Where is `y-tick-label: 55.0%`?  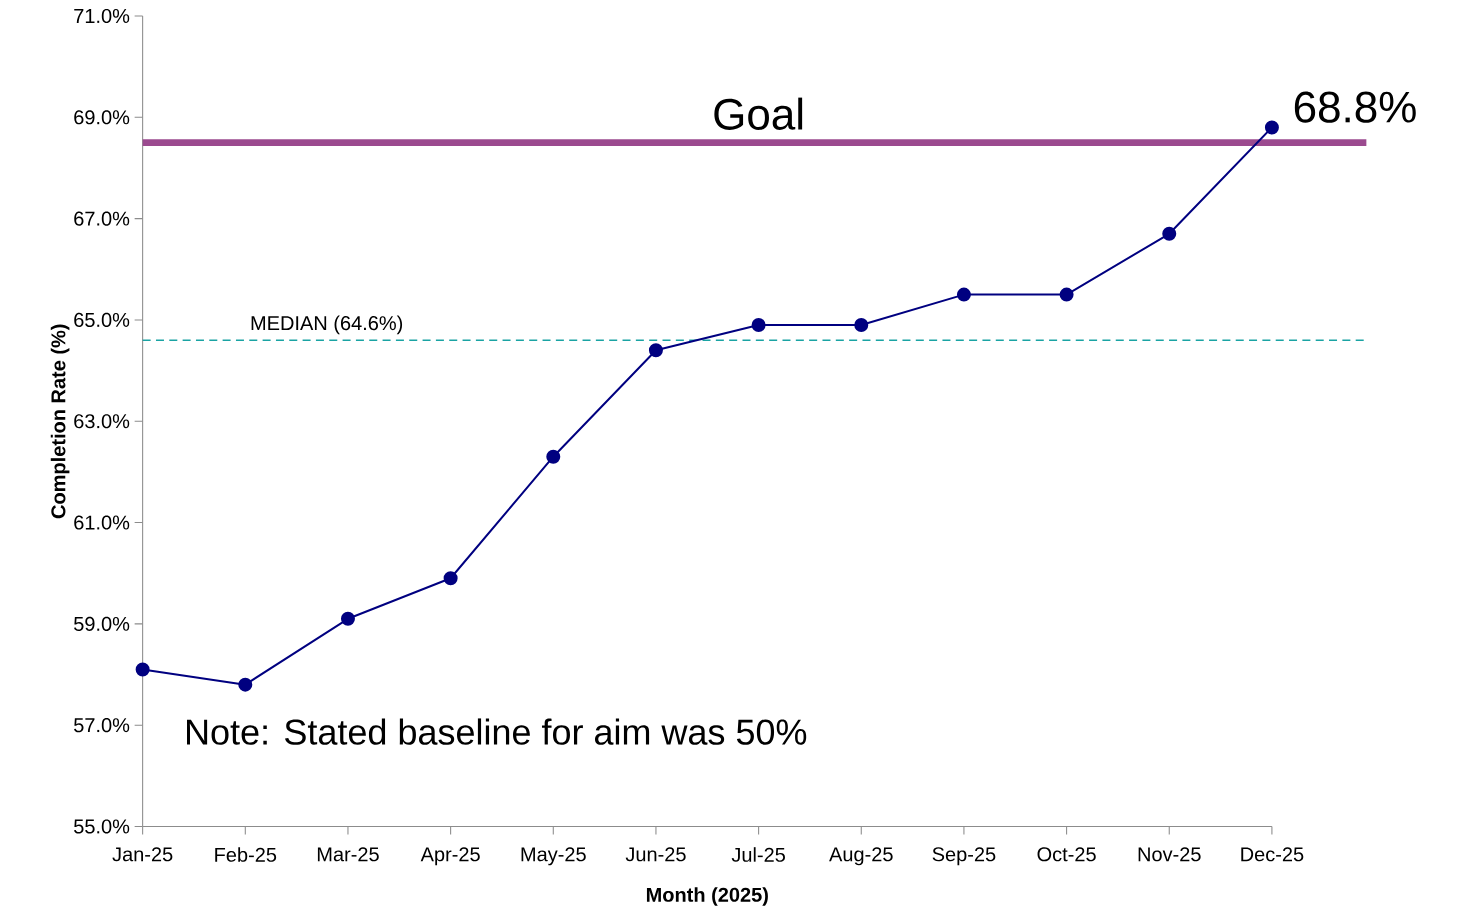
y-tick-label: 55.0% is located at coordinates (102, 826).